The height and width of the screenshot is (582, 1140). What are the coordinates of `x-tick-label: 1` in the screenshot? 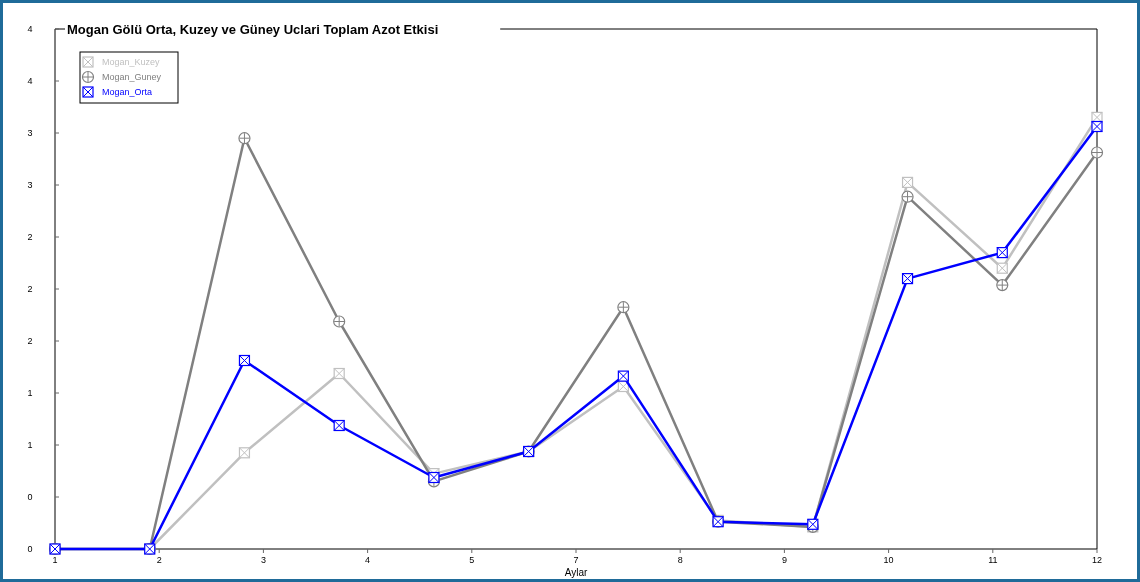 It's located at (55, 560).